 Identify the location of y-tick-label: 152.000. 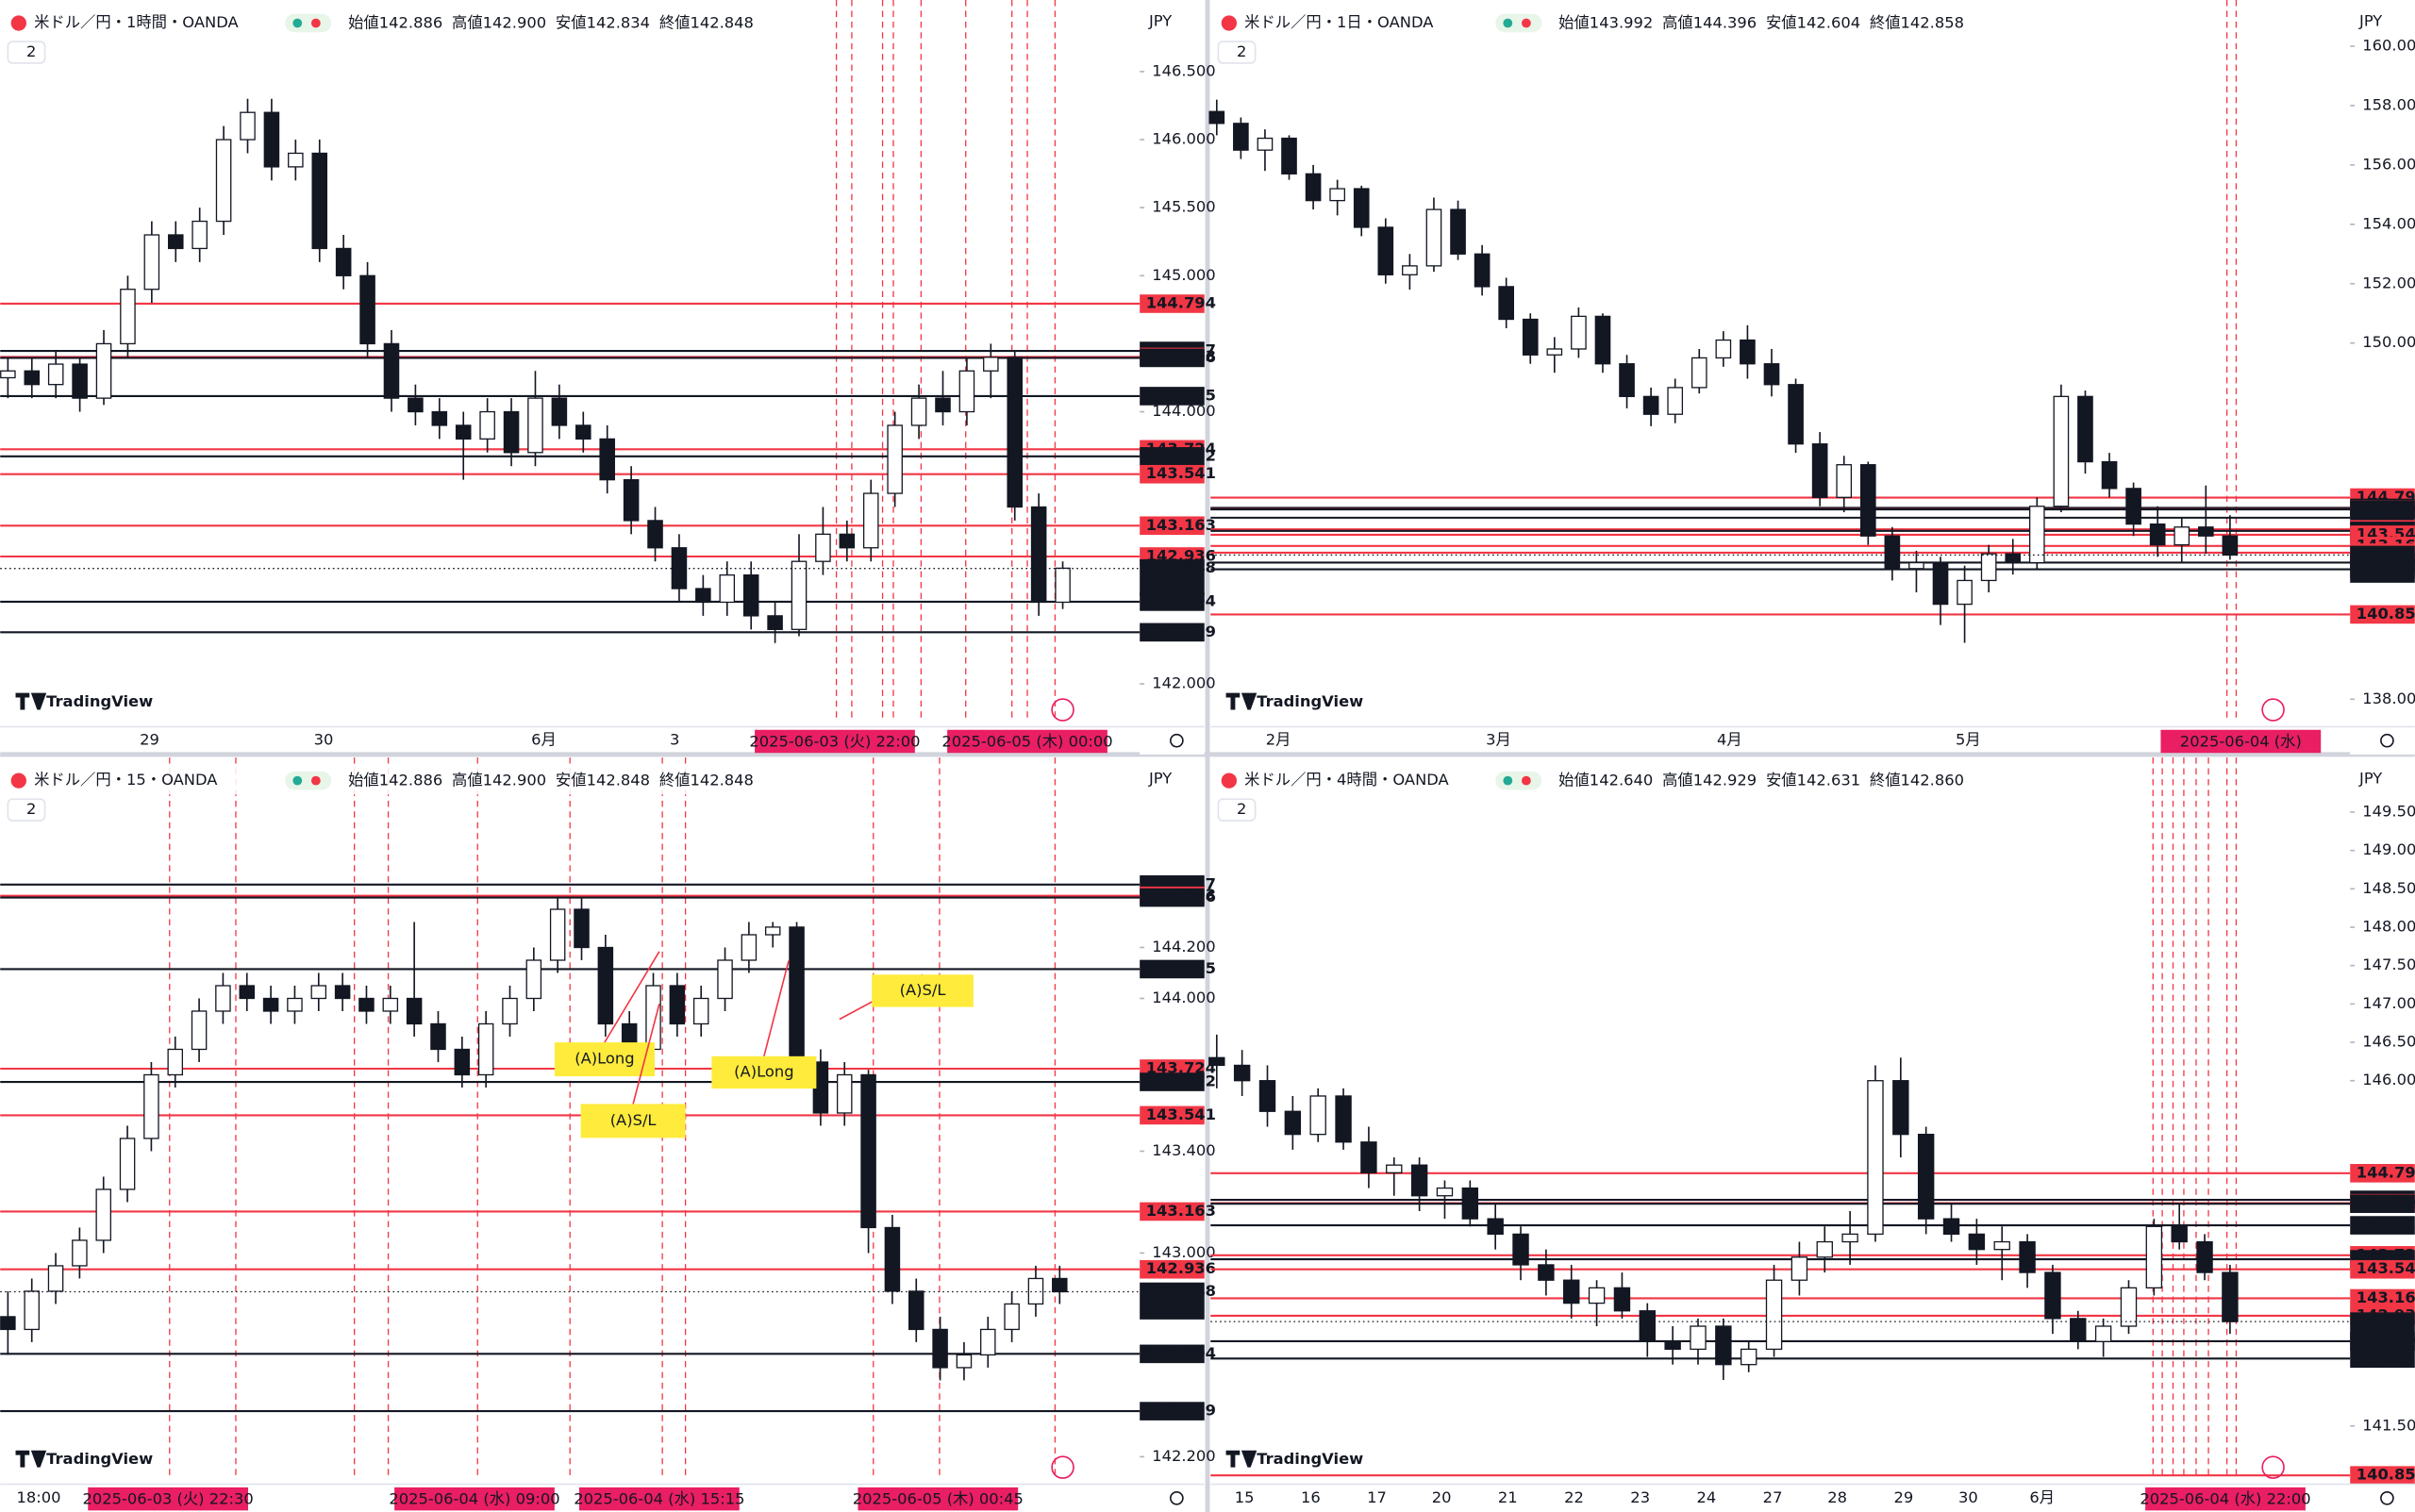
(2389, 282).